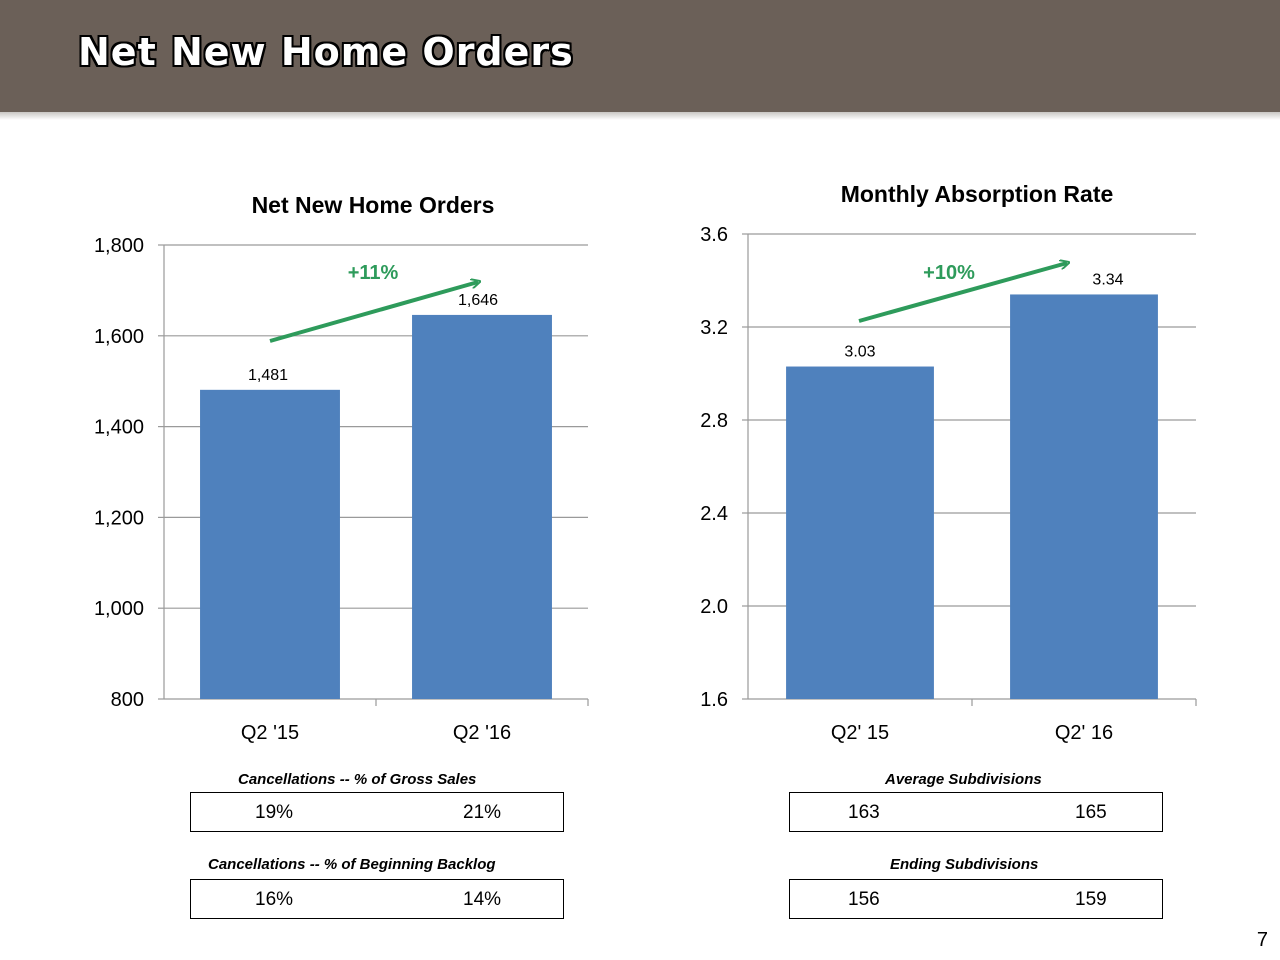 The image size is (1280, 960). I want to click on orders-y-tick-label: 1,400, so click(119, 428).